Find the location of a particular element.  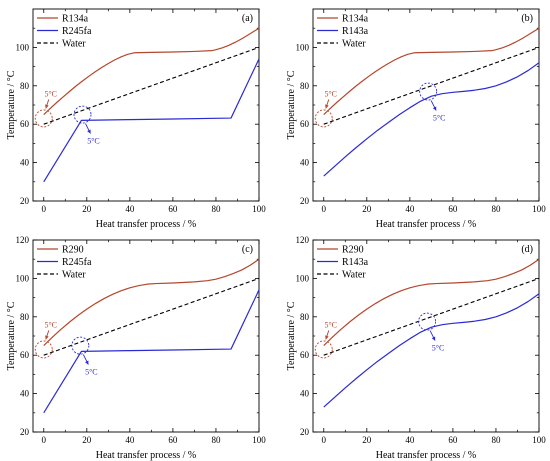

panel-label: (a) is located at coordinates (247, 18).